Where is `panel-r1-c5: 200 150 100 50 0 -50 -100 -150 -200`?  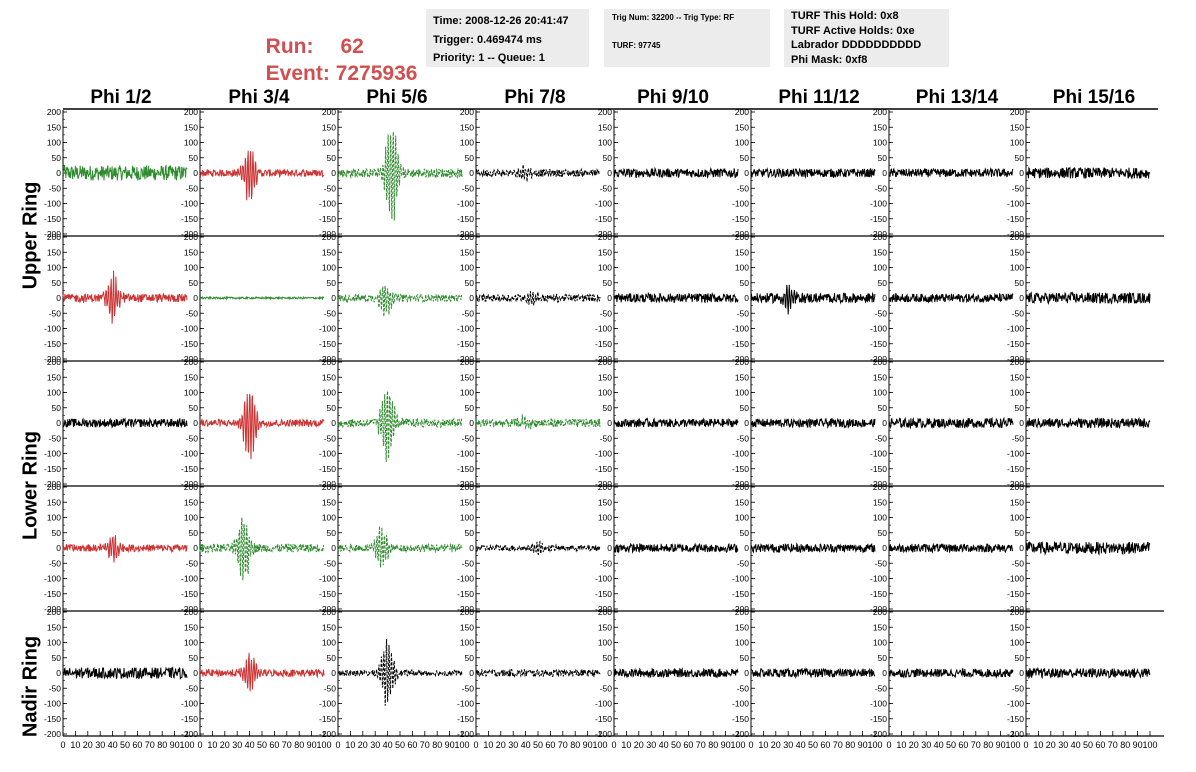
panel-r1-c5: 200 150 100 50 0 -50 -100 -150 -200 is located at coordinates (810, 298).